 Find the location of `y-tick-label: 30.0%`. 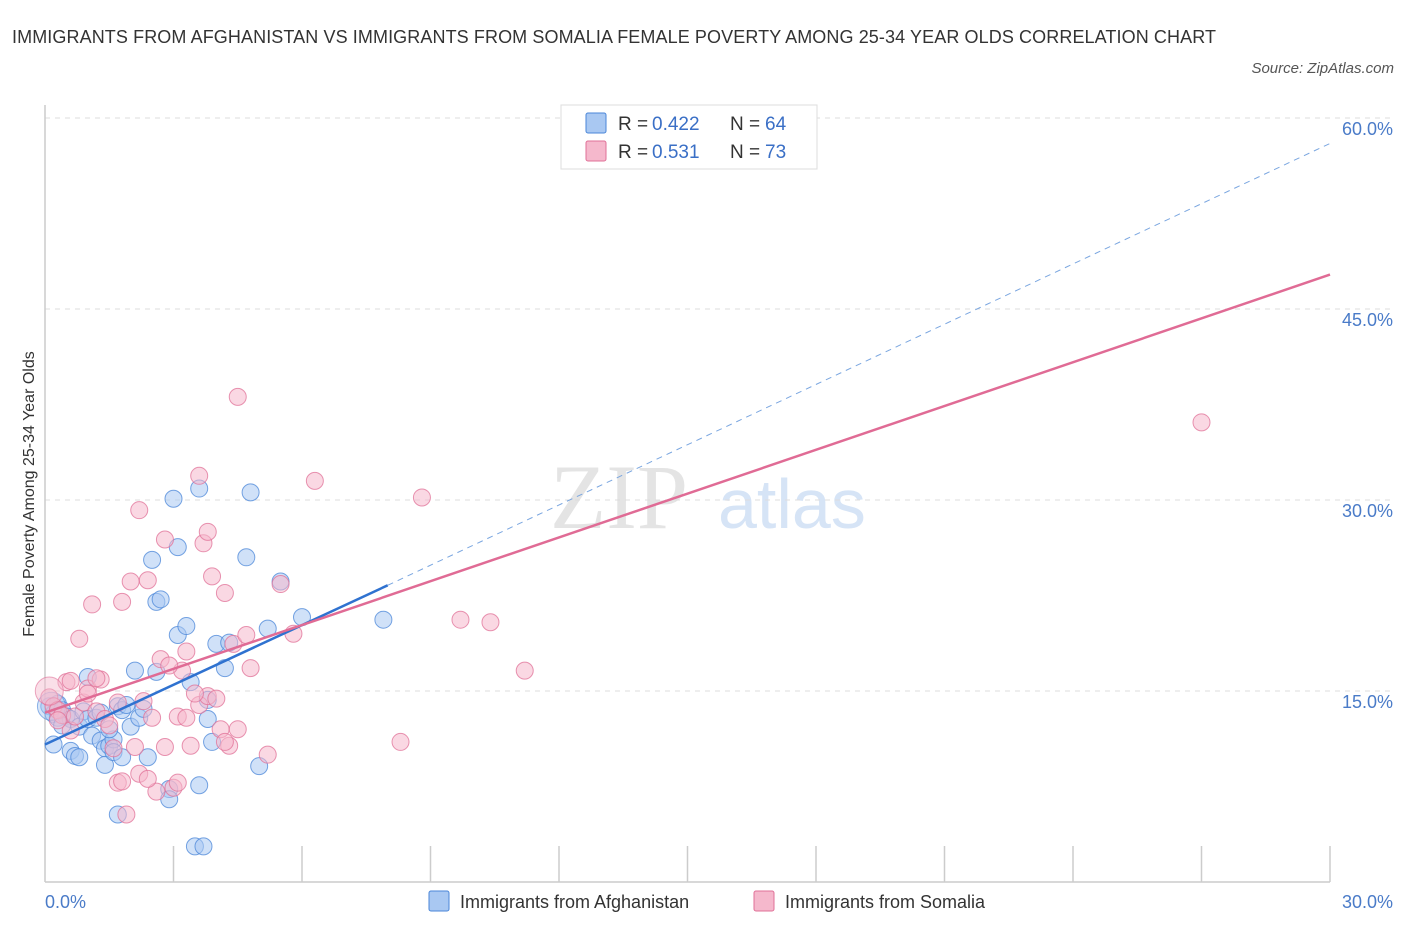

y-tick-label: 30.0% is located at coordinates (1367, 511).